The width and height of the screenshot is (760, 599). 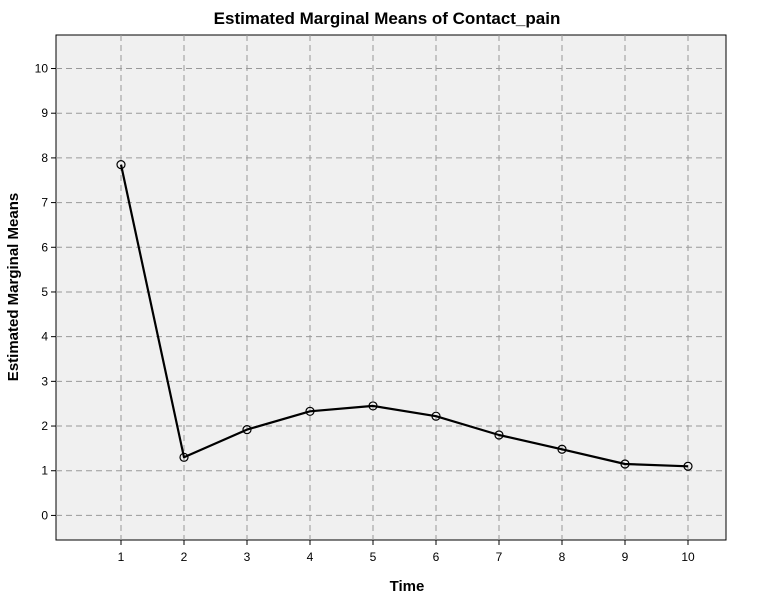 What do you see at coordinates (310, 557) in the screenshot?
I see `x-tick-label: 4` at bounding box center [310, 557].